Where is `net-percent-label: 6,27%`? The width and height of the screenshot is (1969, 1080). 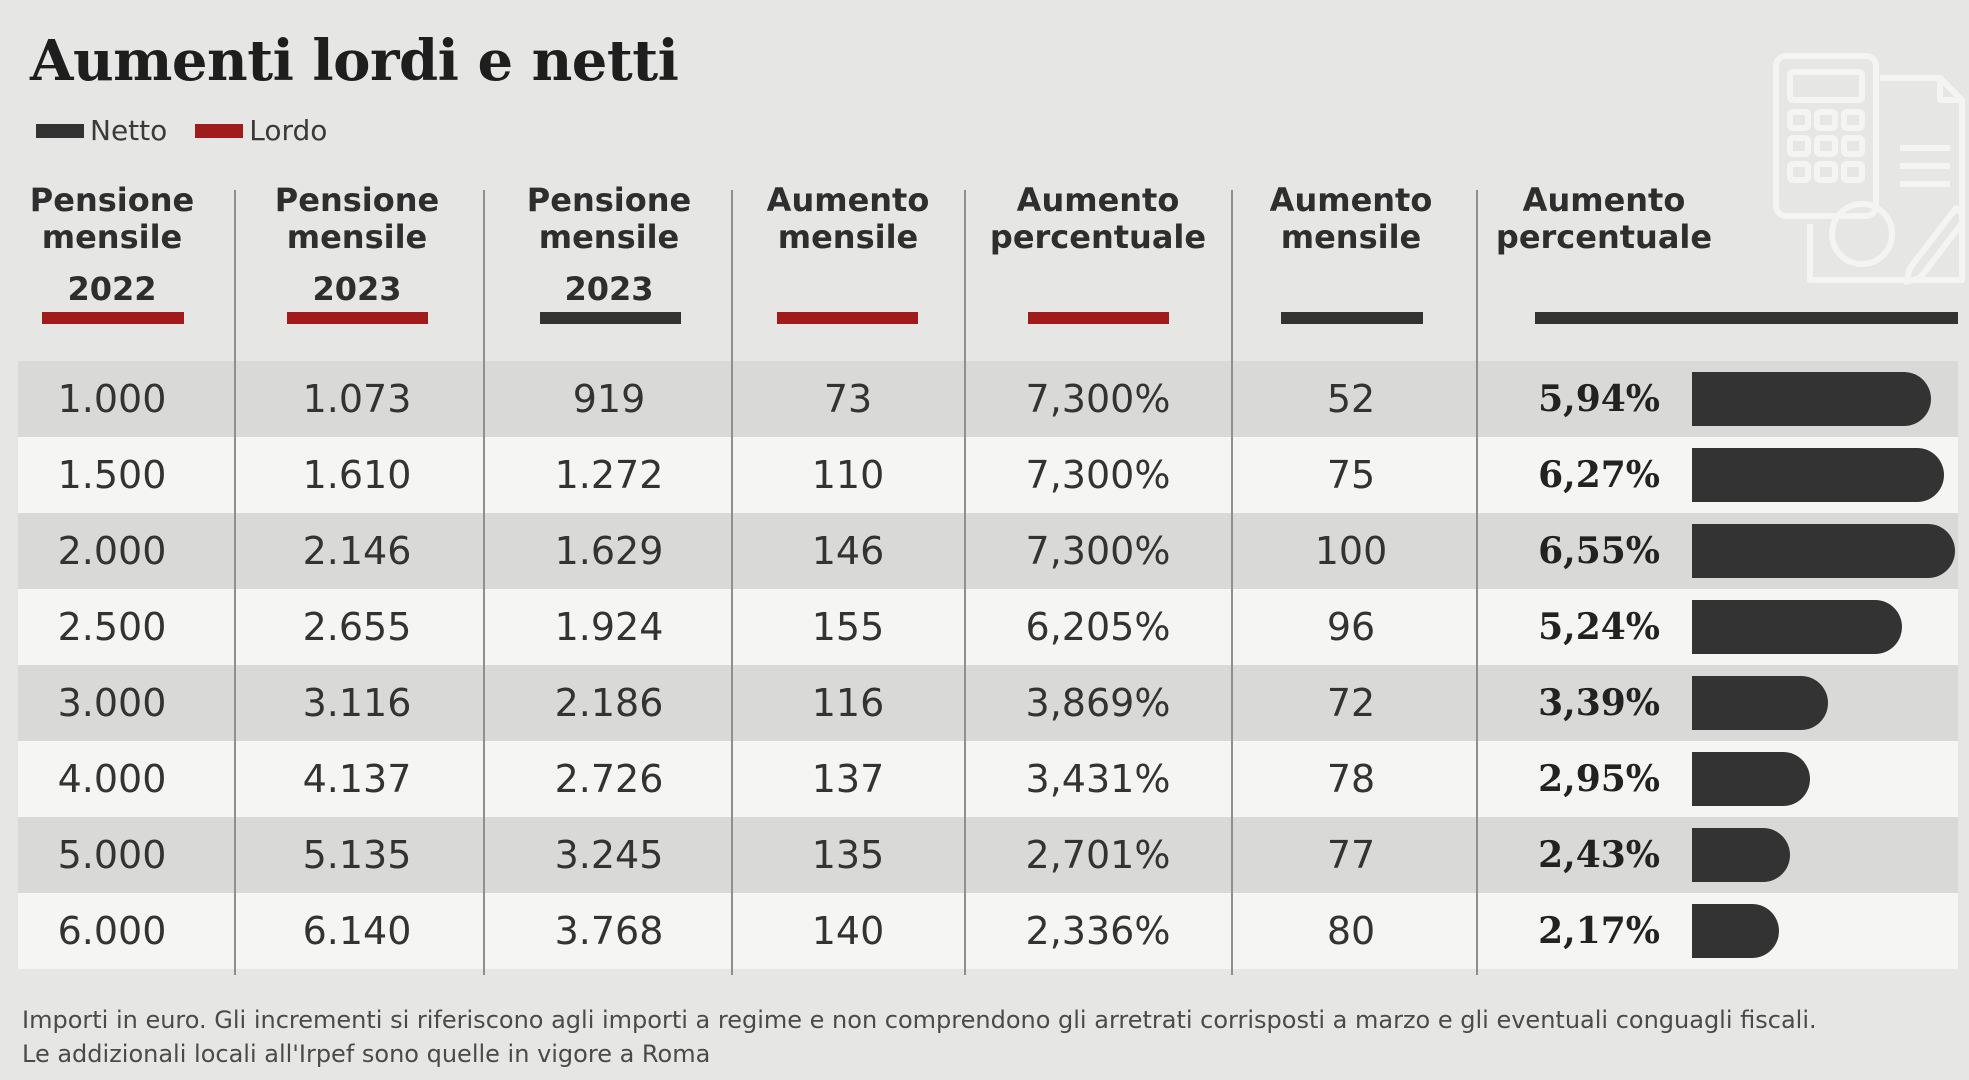
net-percent-label: 6,27% is located at coordinates (1599, 475).